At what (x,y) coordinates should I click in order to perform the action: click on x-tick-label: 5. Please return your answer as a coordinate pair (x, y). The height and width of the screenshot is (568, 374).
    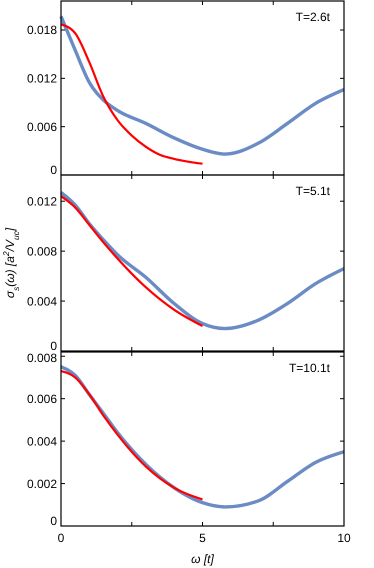
    Looking at the image, I should click on (202, 538).